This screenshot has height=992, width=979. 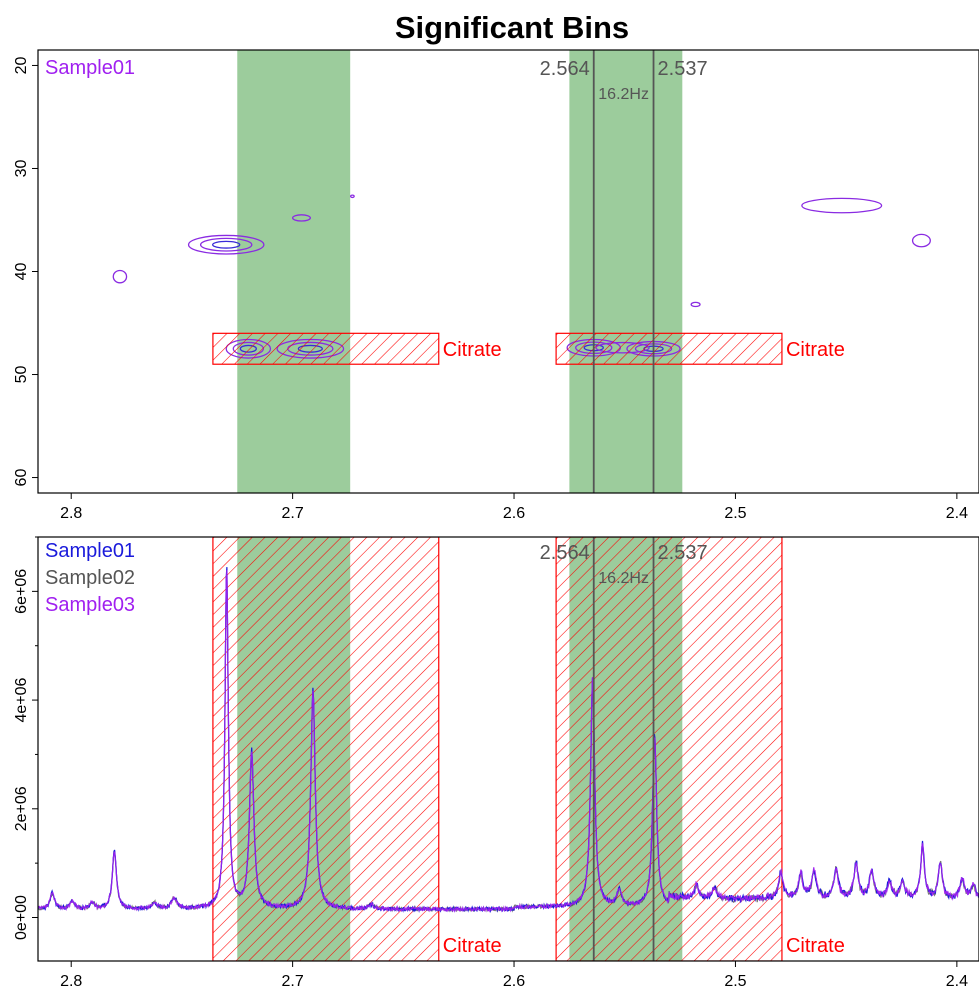 I want to click on bot-x-tick-label: 2.4, so click(x=957, y=981).